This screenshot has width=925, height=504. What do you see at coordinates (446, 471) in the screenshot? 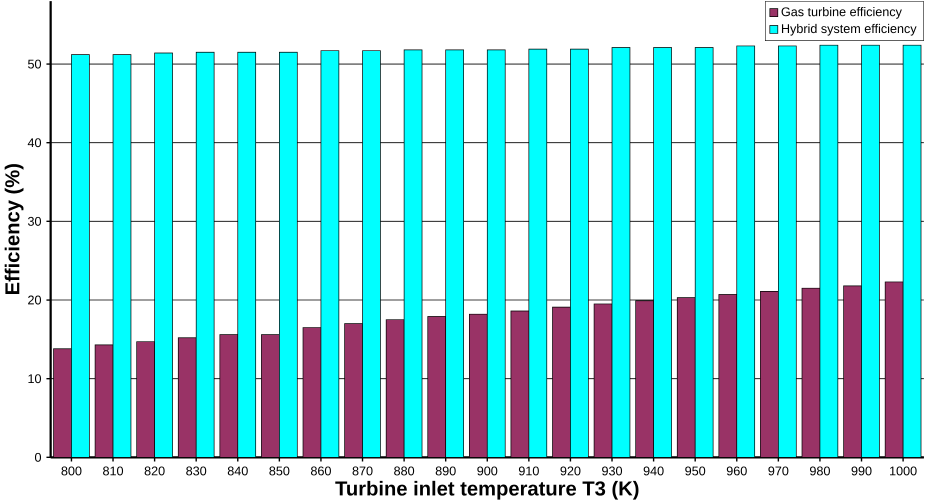
I see `x-tick-label: 890` at bounding box center [446, 471].